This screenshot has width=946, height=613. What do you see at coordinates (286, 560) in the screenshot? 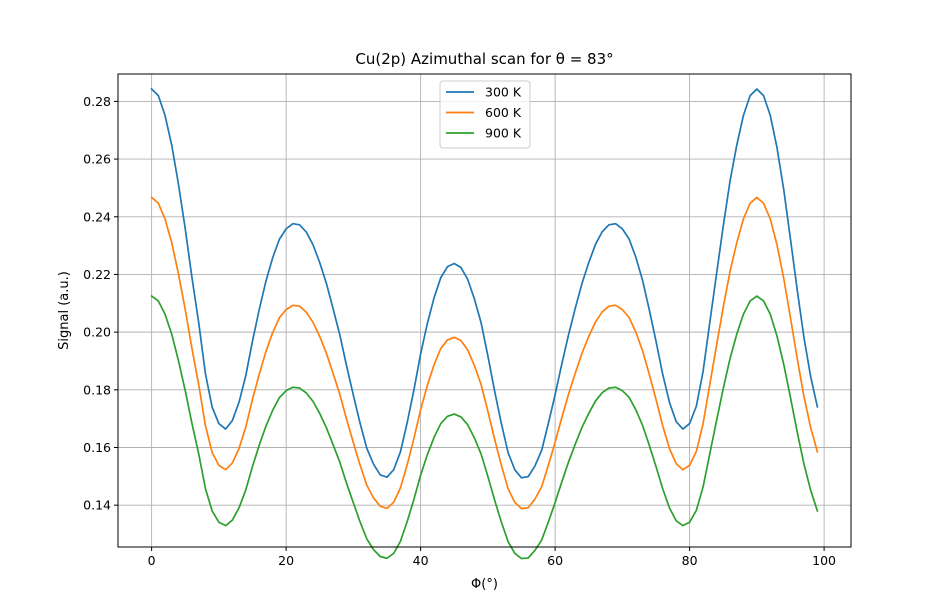
I see `x-tick-label: 20` at bounding box center [286, 560].